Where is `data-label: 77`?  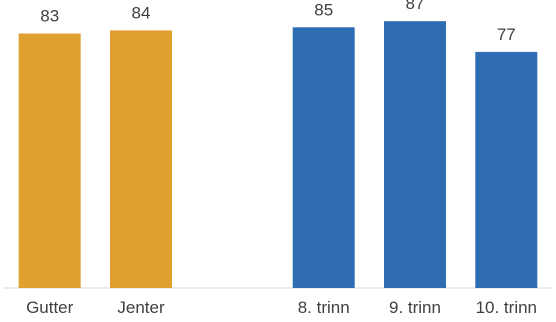
data-label: 77 is located at coordinates (506, 34).